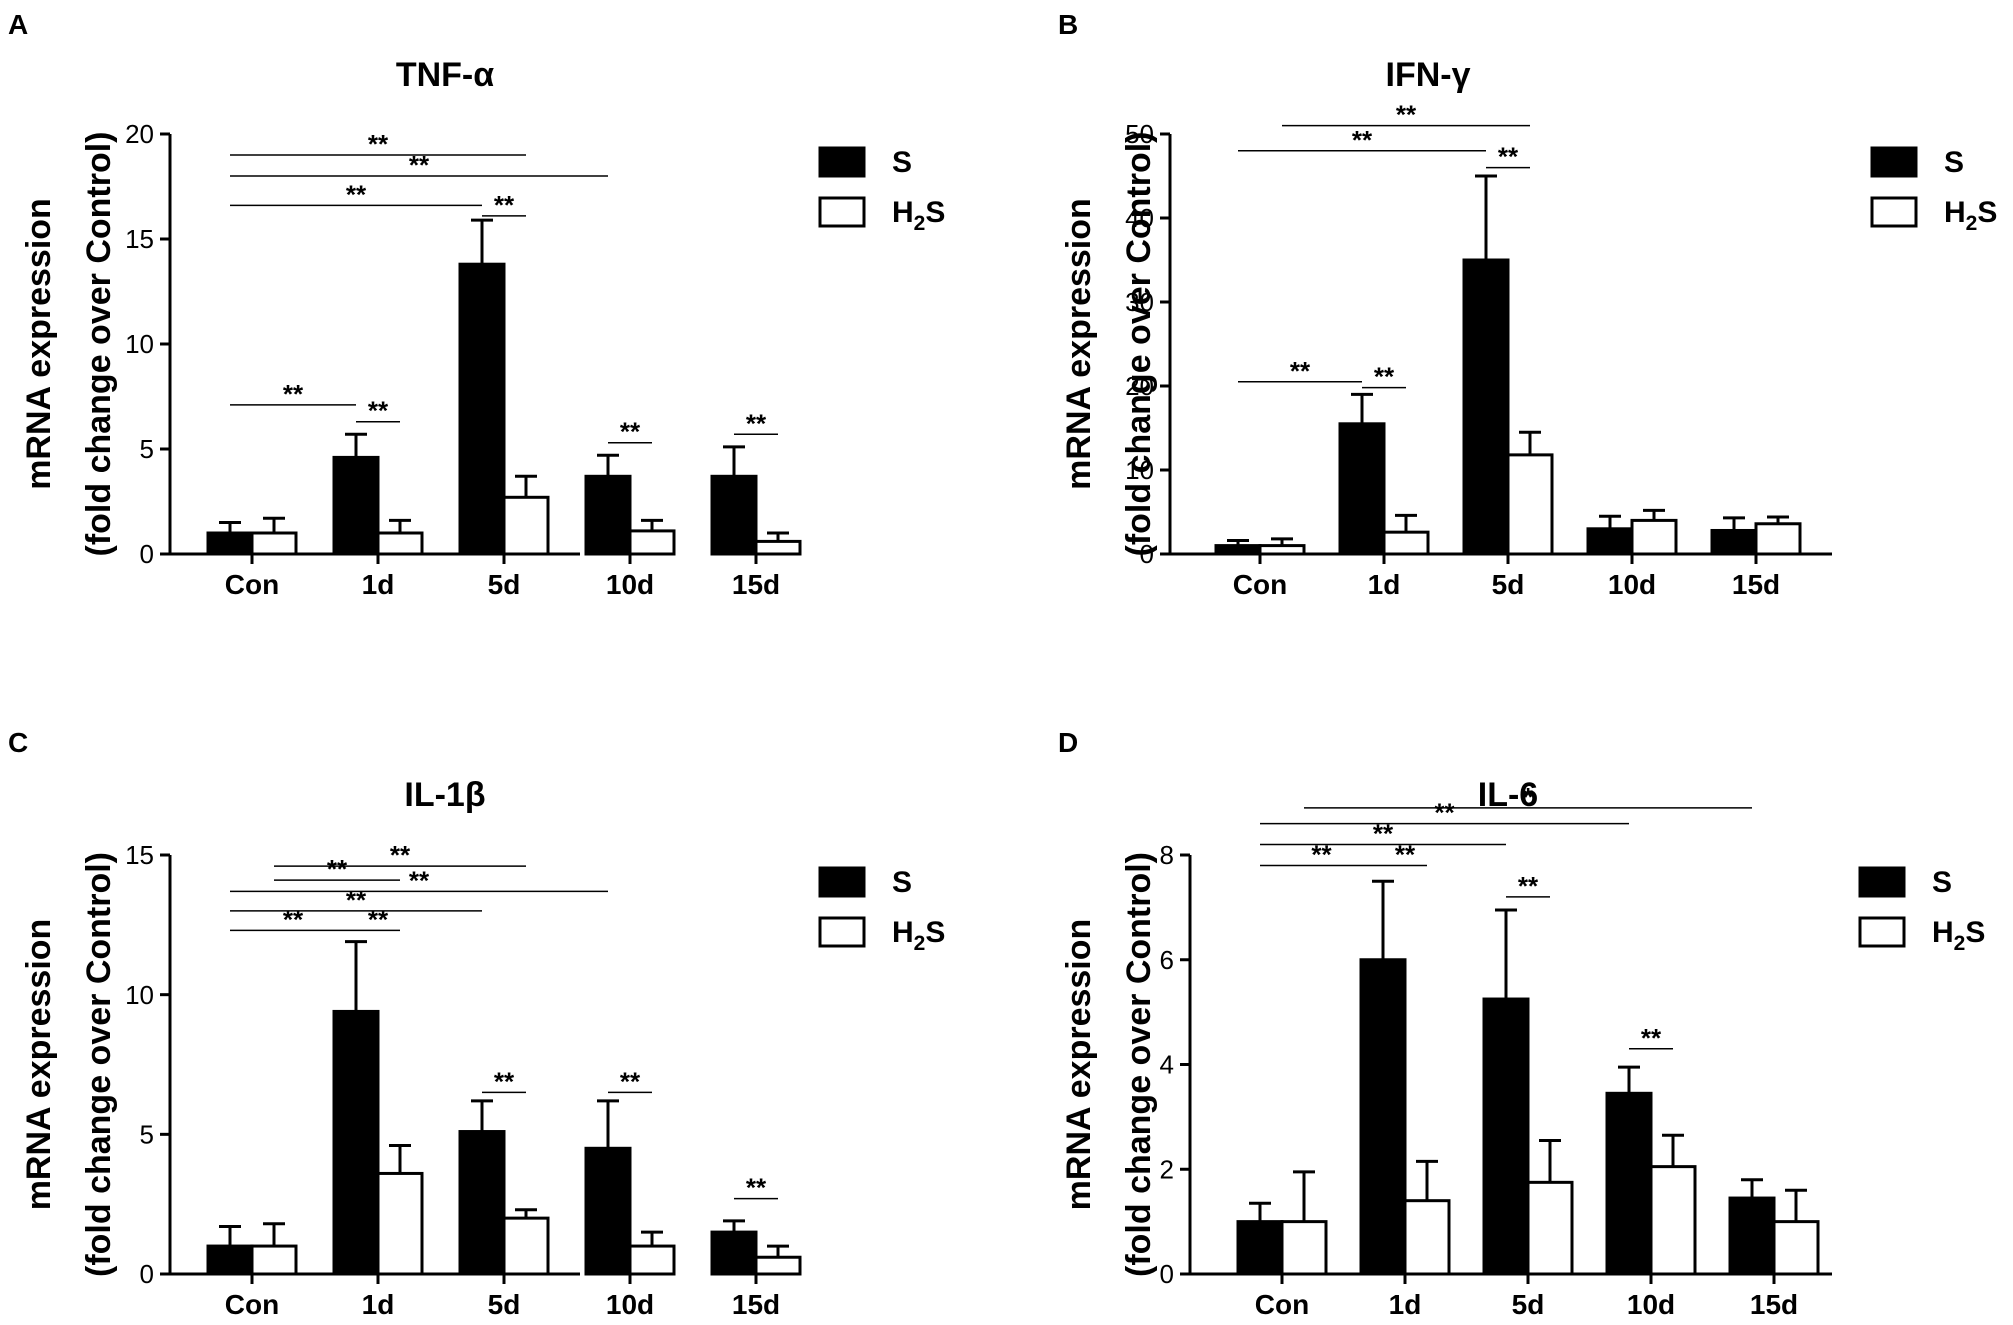 This screenshot has height=1325, width=2013. Describe the element at coordinates (1167, 1169) in the screenshot. I see `y-tick-label: 2` at that location.